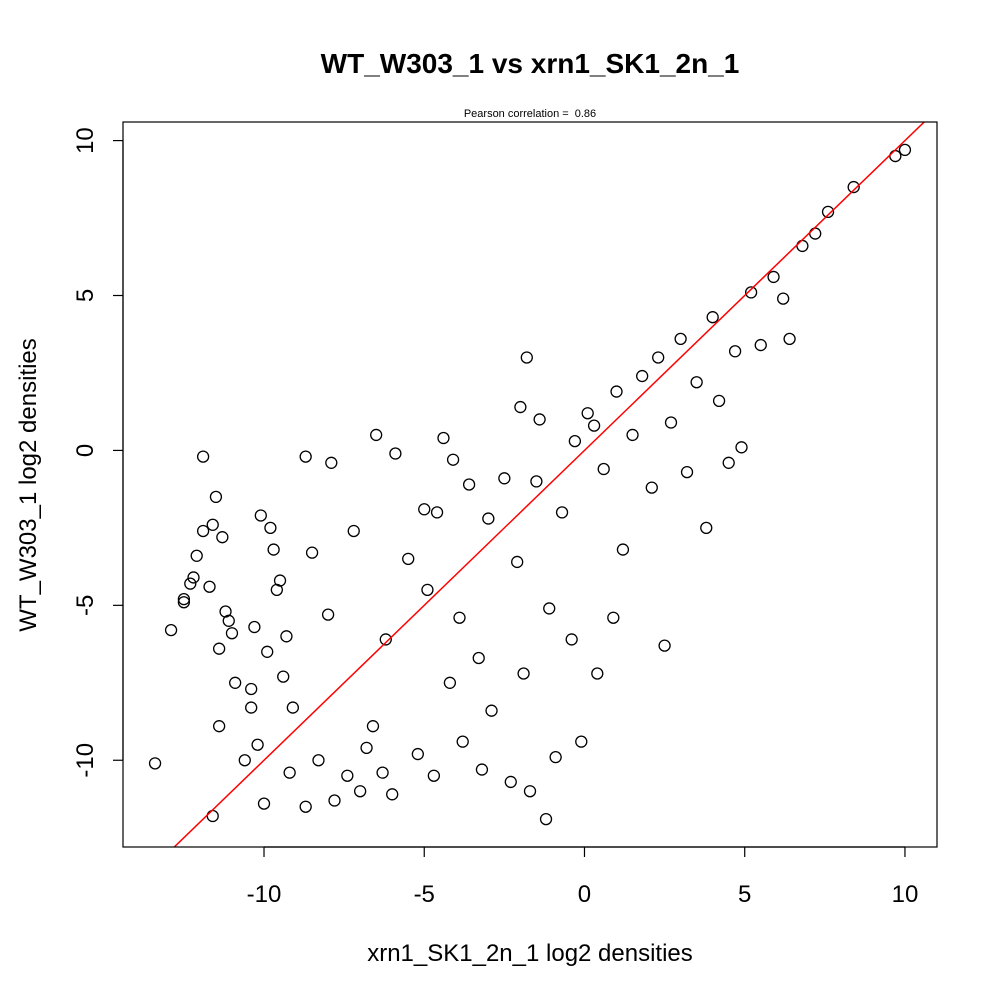  Describe the element at coordinates (744, 894) in the screenshot. I see `x-tick-label: 5` at that location.